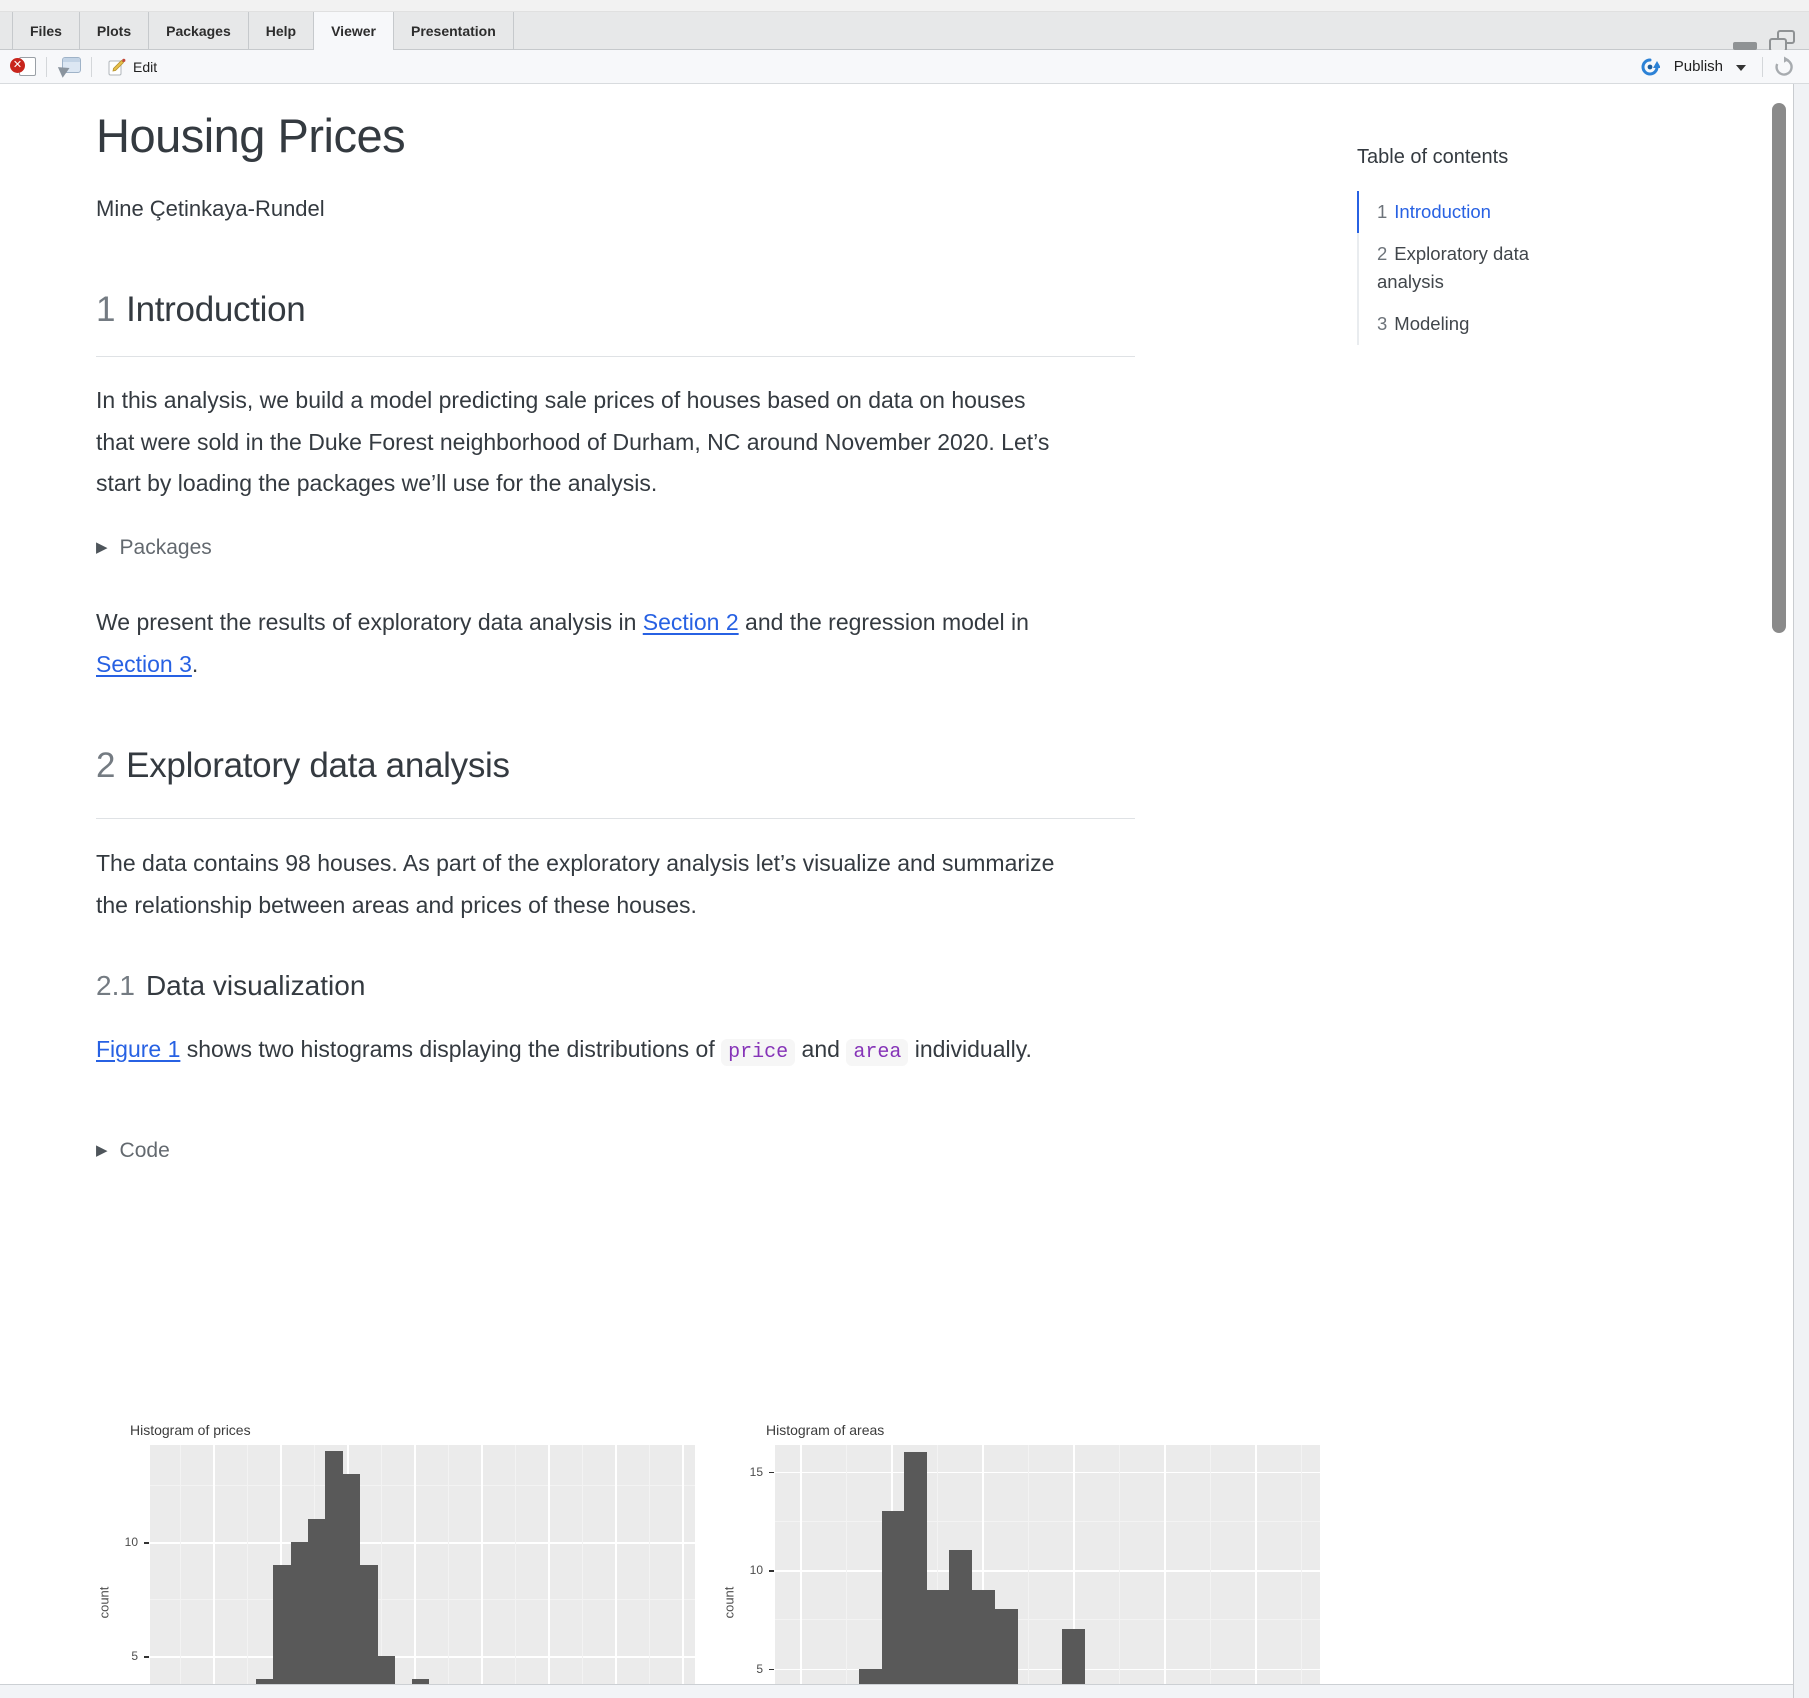  Describe the element at coordinates (759, 1668) in the screenshot. I see `y-tick-label: 5` at that location.